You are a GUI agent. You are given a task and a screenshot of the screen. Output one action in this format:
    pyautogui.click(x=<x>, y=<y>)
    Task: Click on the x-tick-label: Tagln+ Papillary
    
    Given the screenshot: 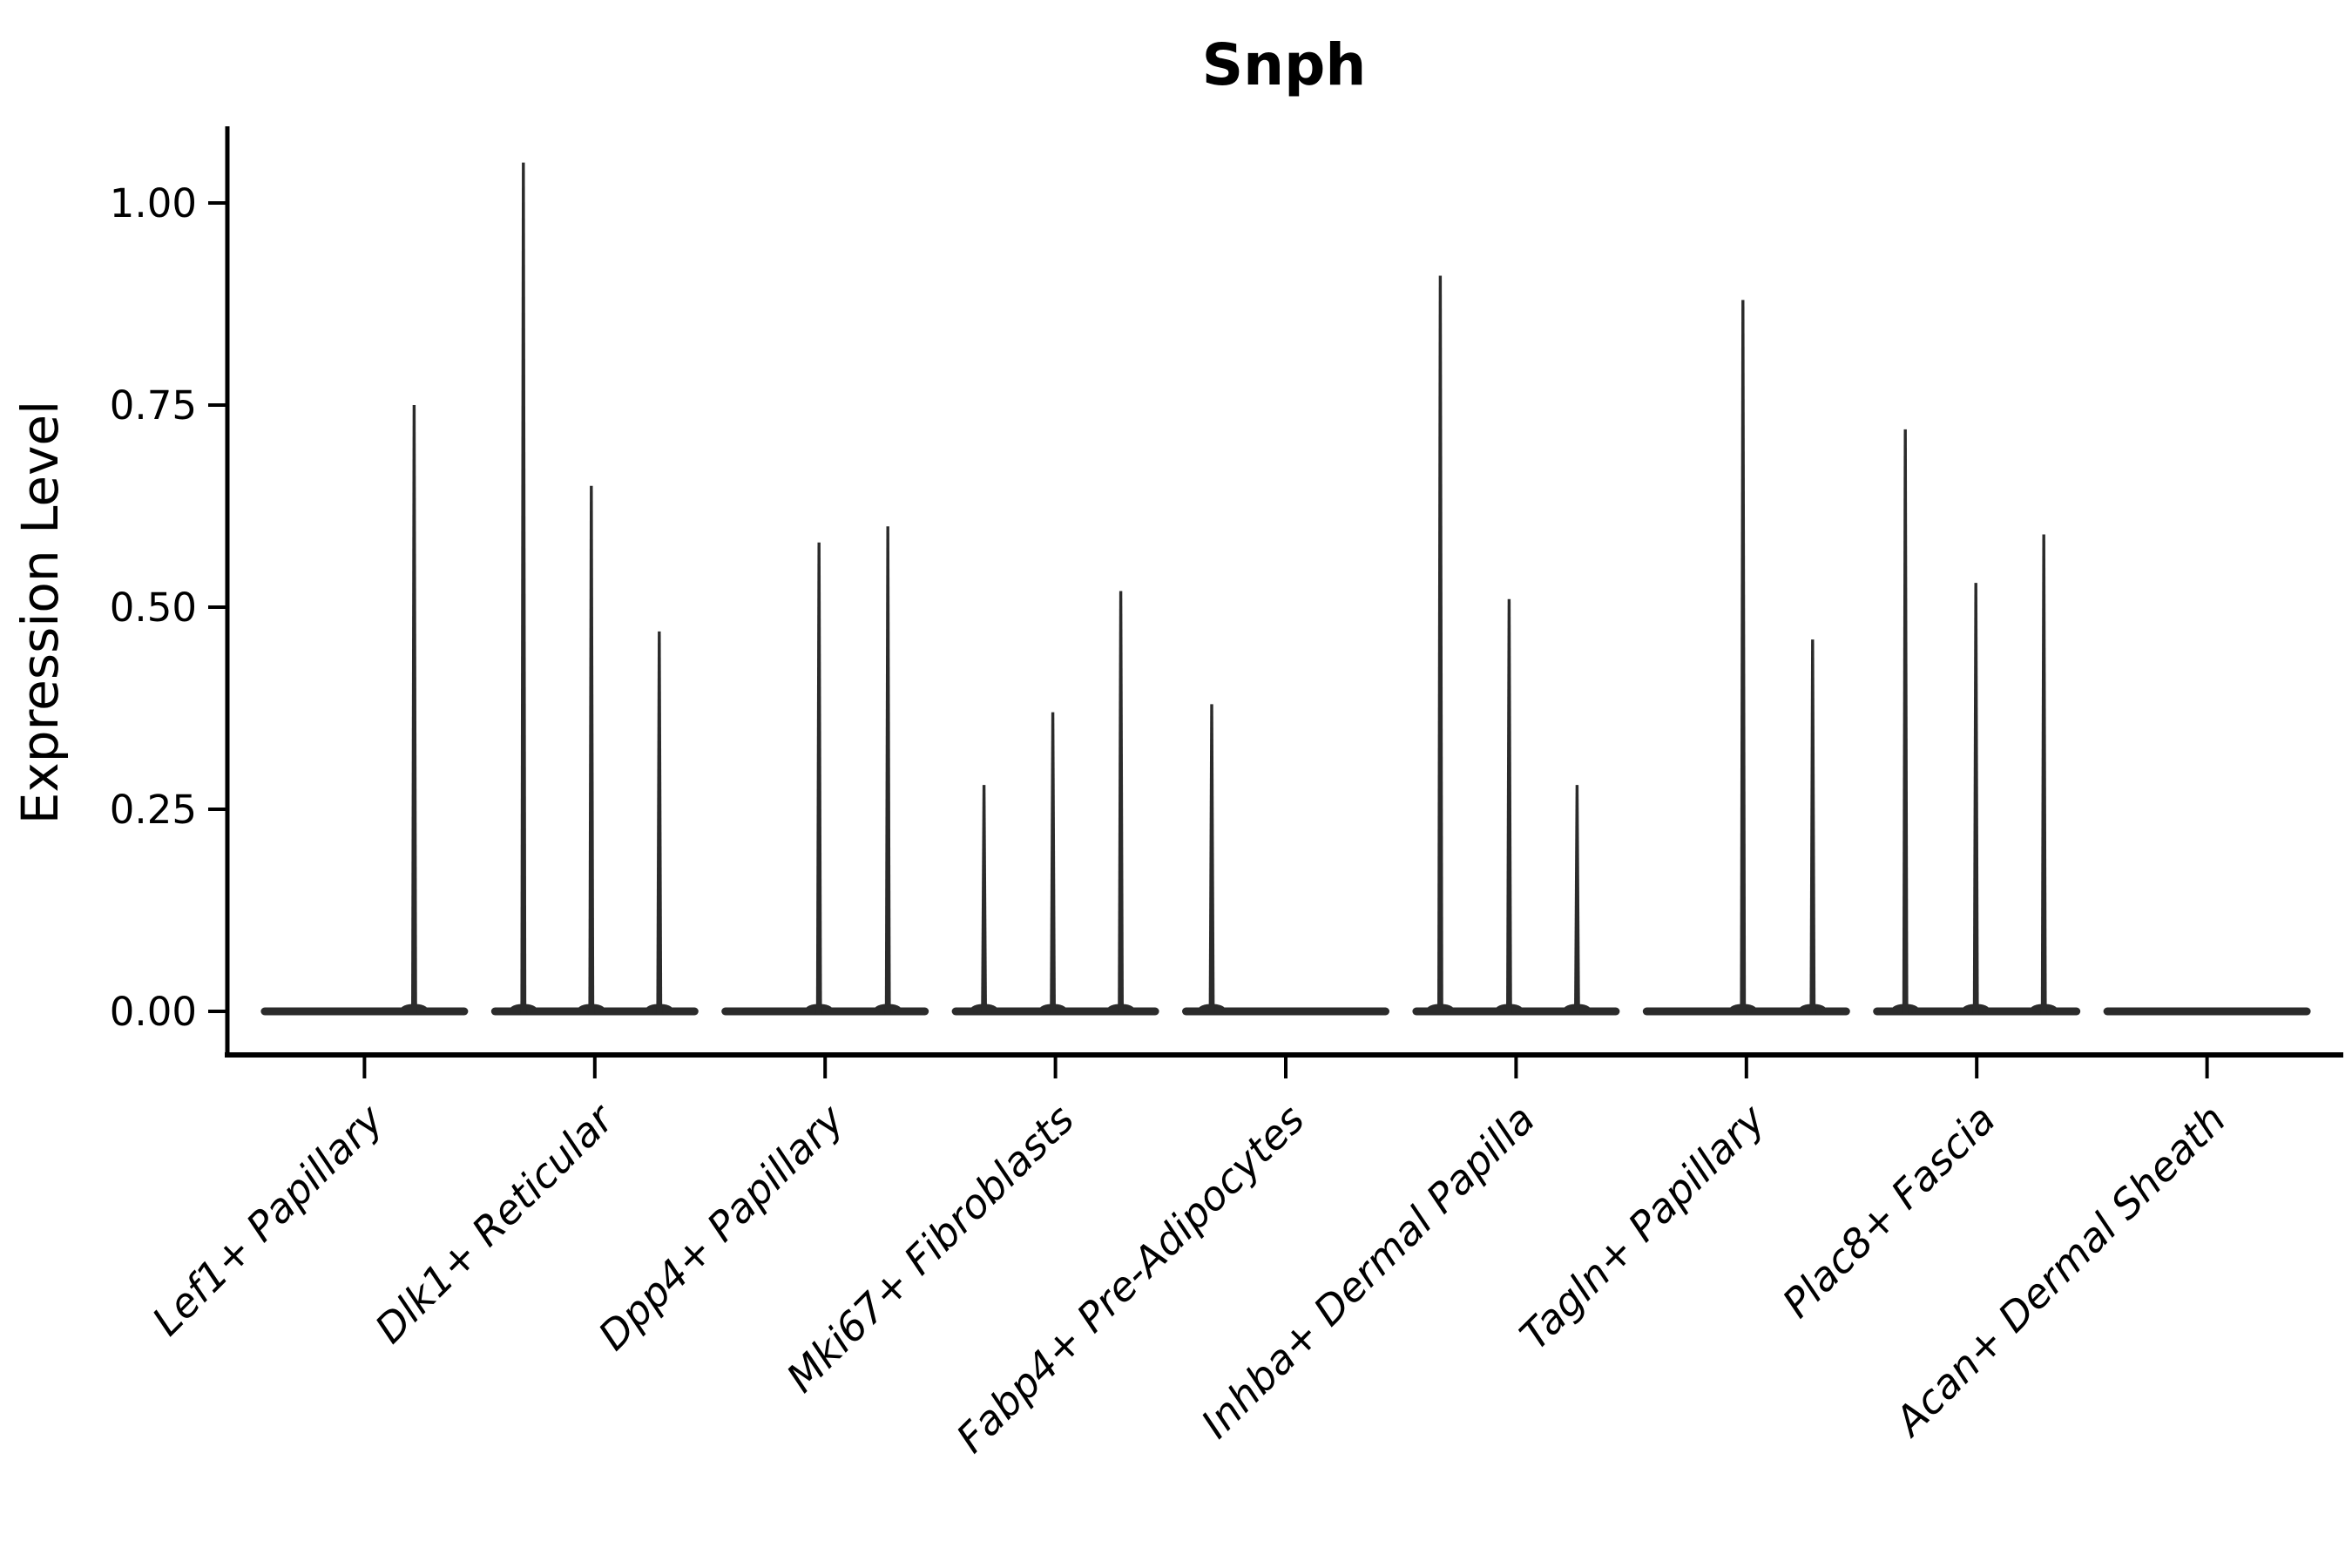 What is the action you would take?
    pyautogui.click(x=1643, y=1227)
    